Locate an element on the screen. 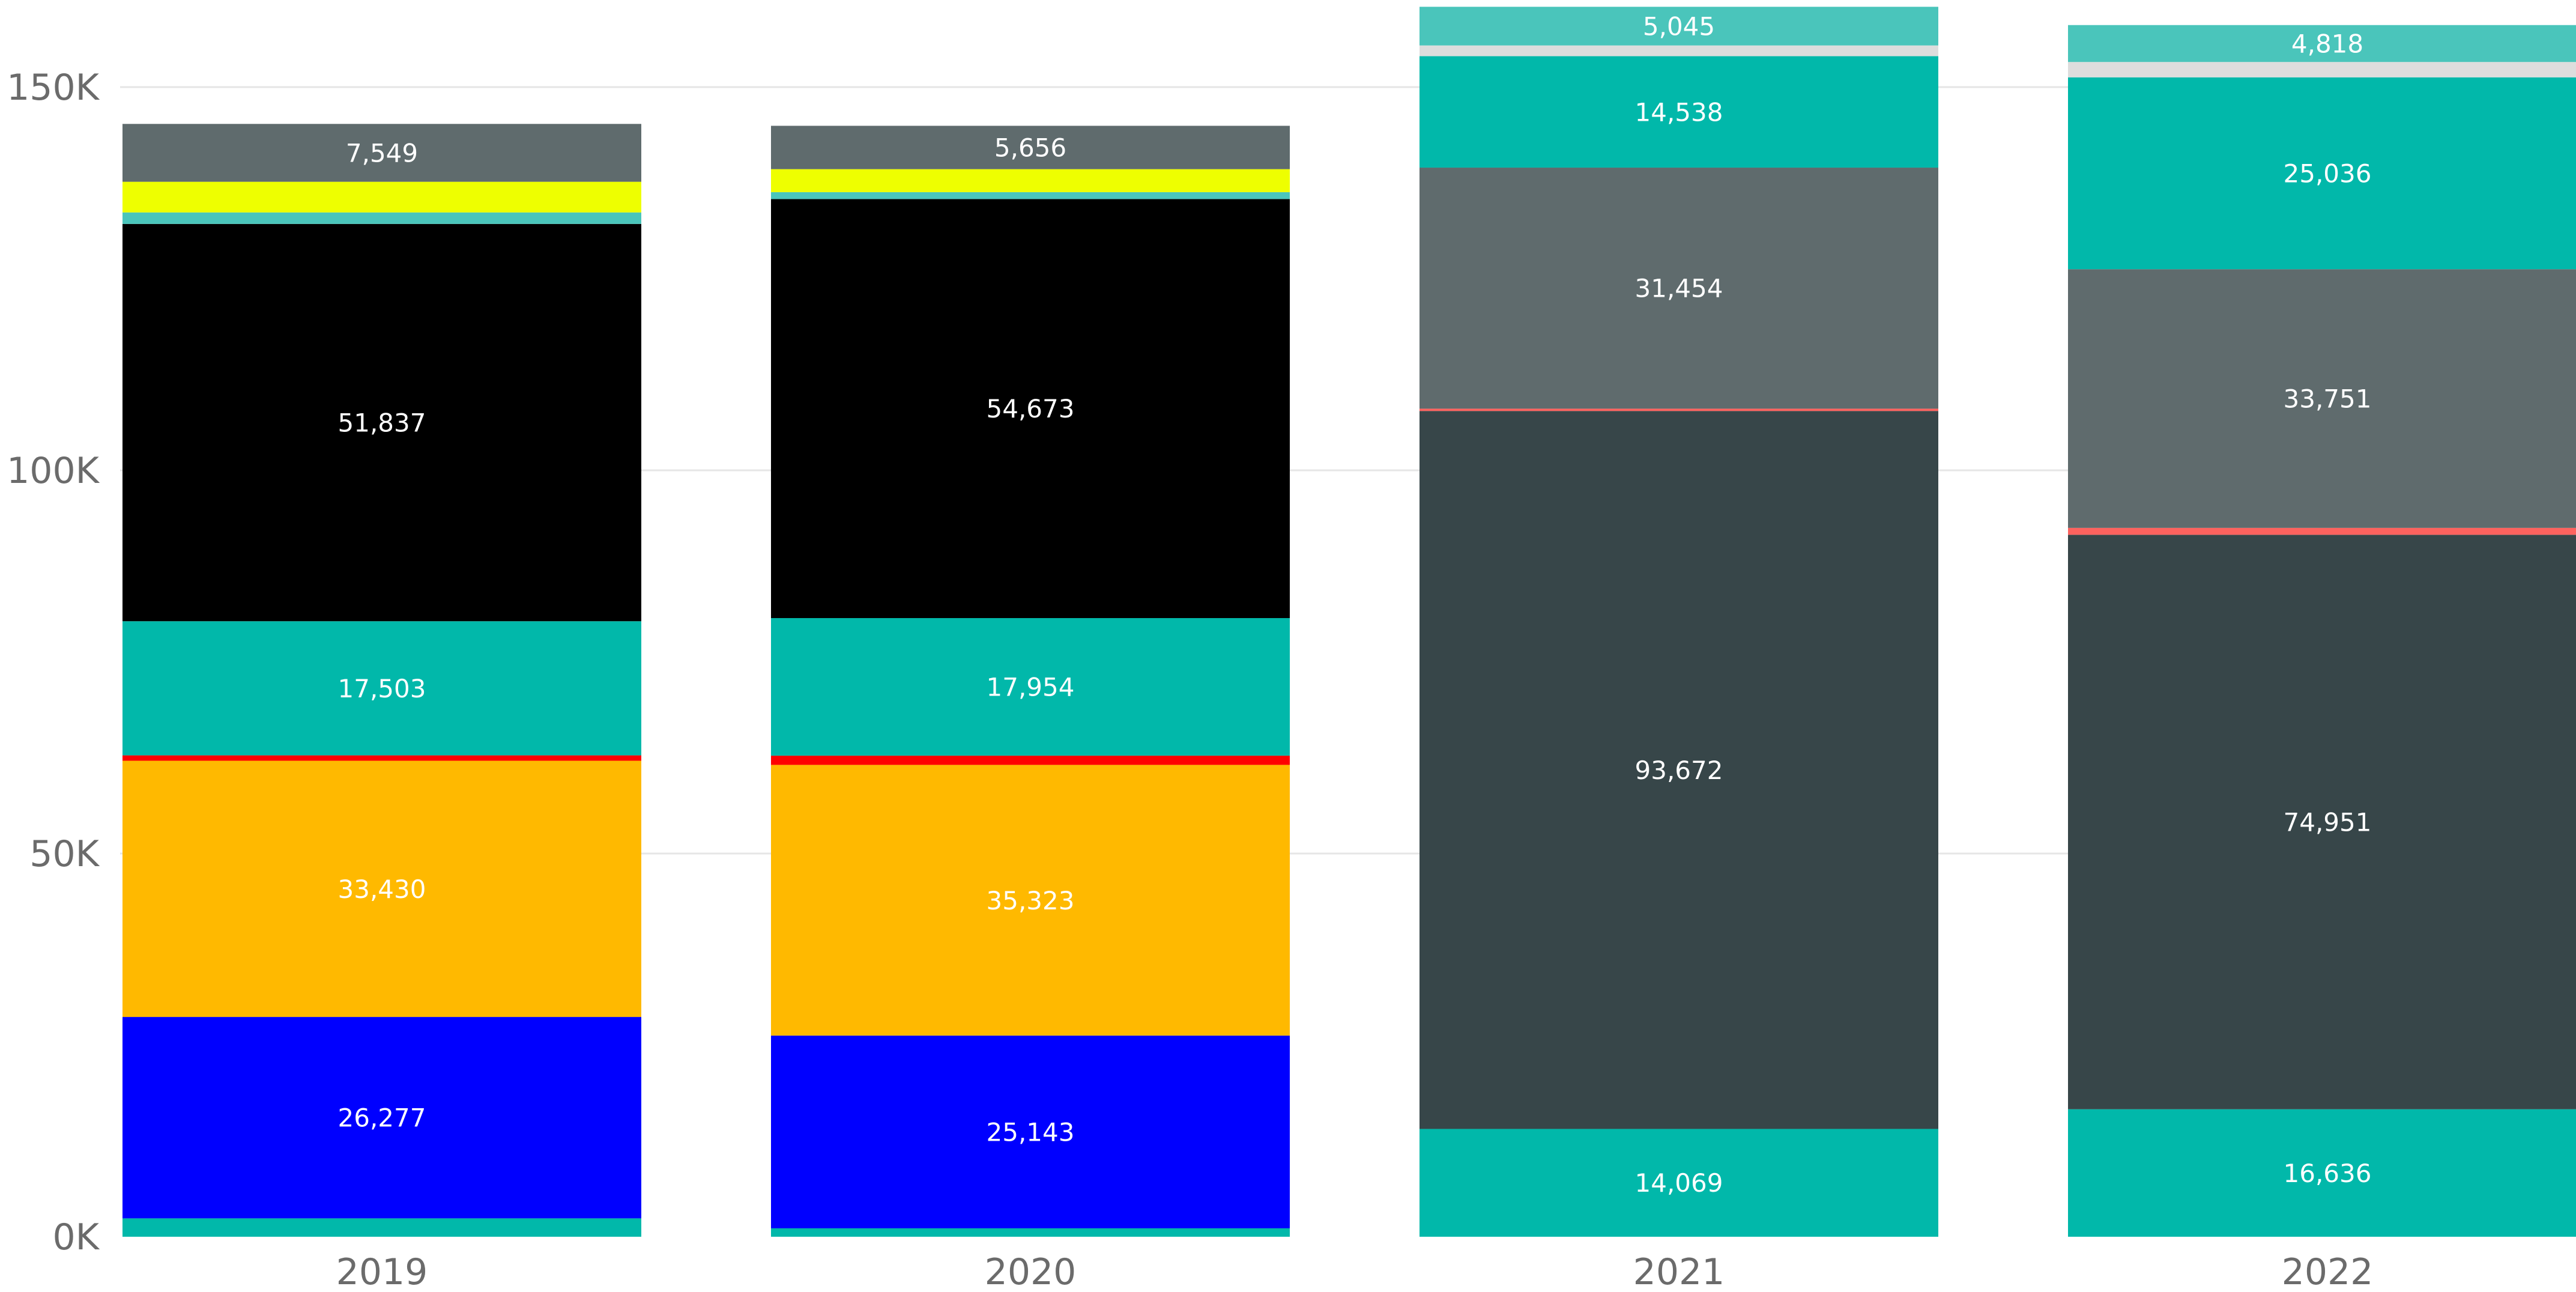 The height and width of the screenshot is (1292, 2576). data-label: 5,656 is located at coordinates (1030, 148).